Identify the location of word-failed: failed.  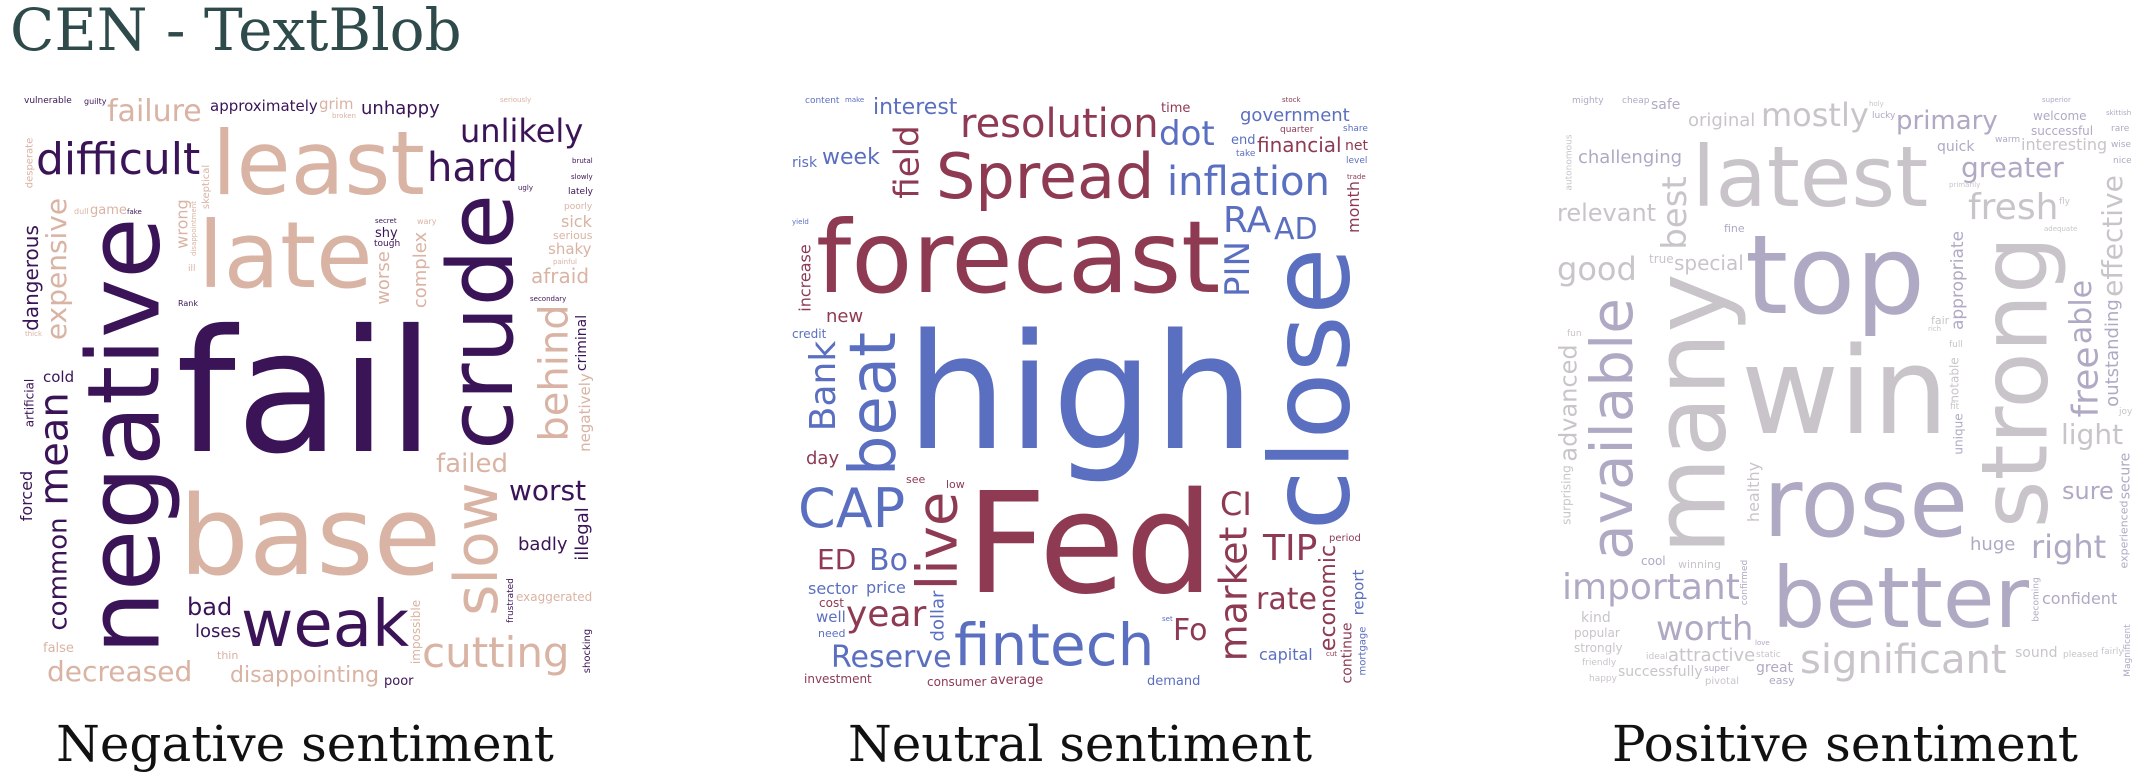
(472, 464).